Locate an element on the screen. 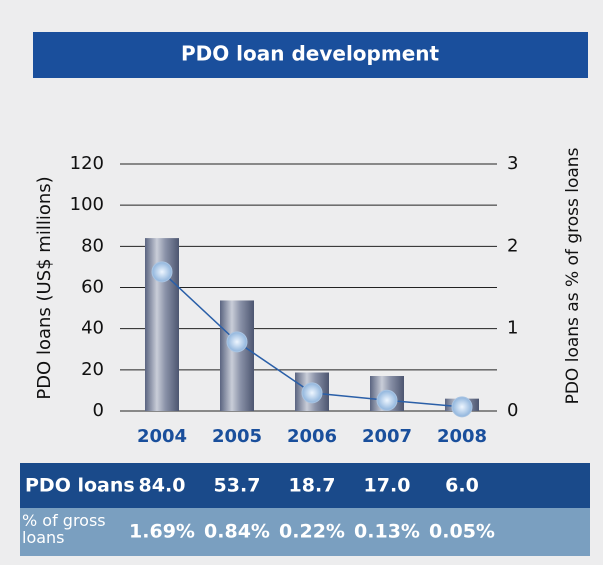 Image resolution: width=603 pixels, height=565 pixels. x-tick-label: 2008 is located at coordinates (462, 436).